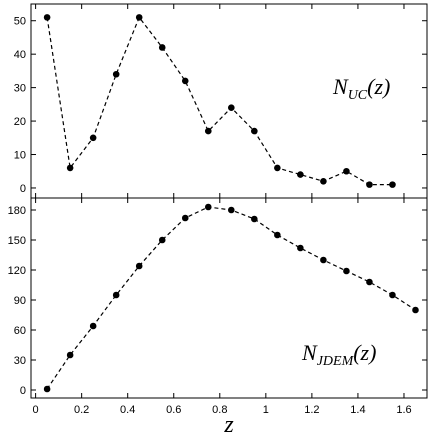 This screenshot has width=436, height=436. What do you see at coordinates (20, 156) in the screenshot?
I see `y-tick-label: 10` at bounding box center [20, 156].